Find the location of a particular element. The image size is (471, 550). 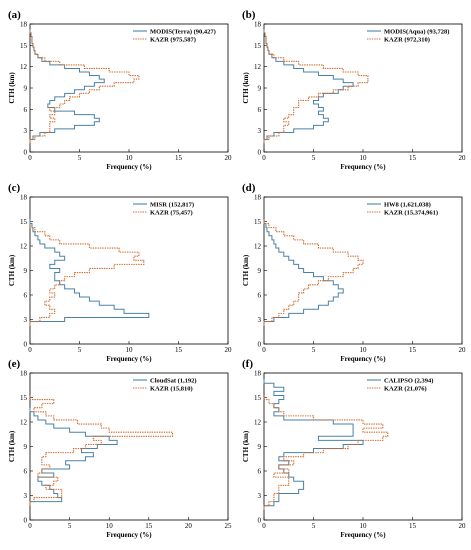

legend-entry: KAZR (15,374,961) is located at coordinates (411, 212).